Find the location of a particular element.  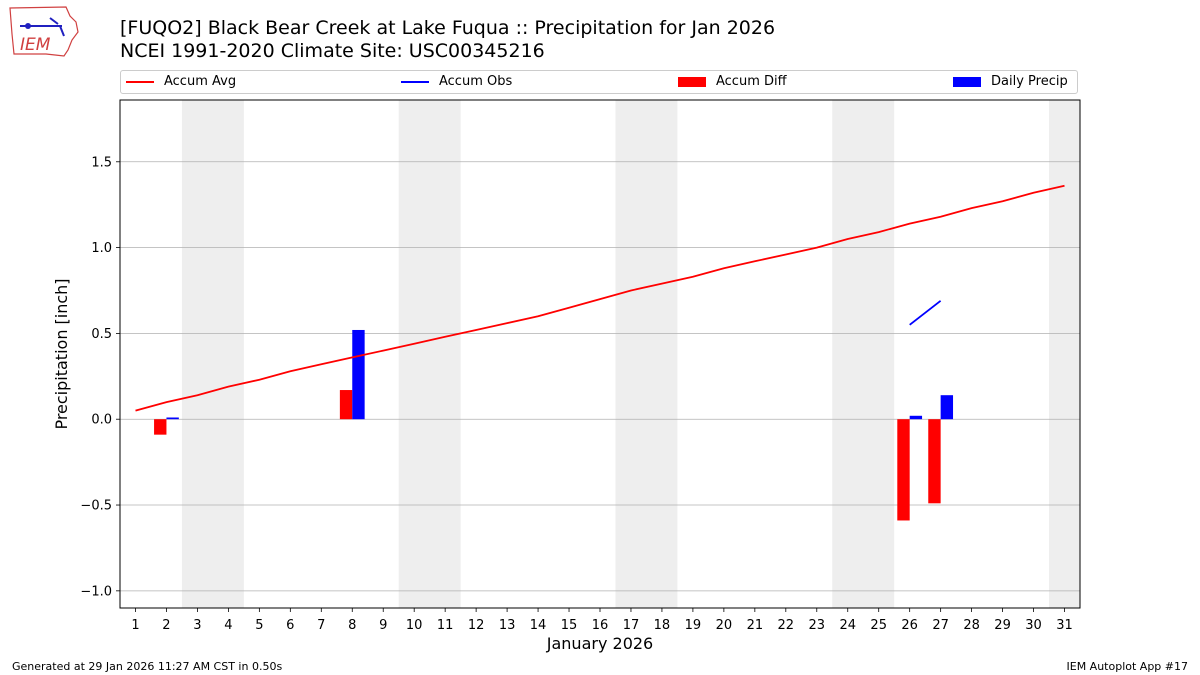

xtick-label-9: 10 is located at coordinates (414, 625).